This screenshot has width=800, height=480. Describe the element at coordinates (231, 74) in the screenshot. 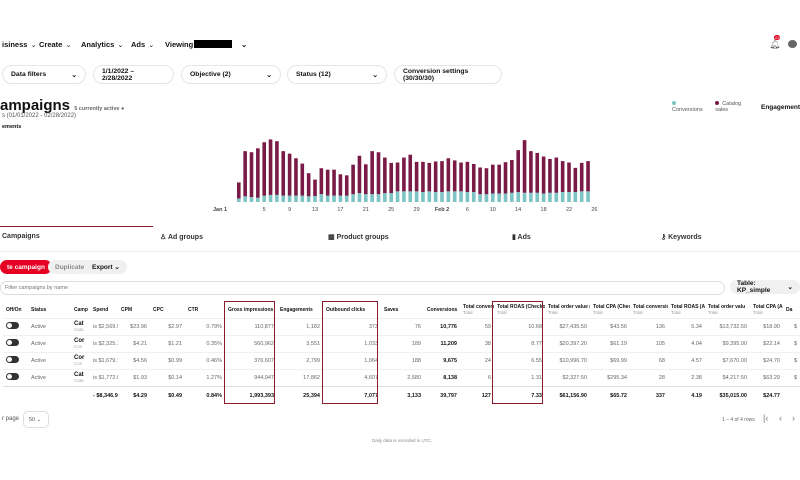

I see `objective-dropdown: Objective (2) ⌄` at that location.